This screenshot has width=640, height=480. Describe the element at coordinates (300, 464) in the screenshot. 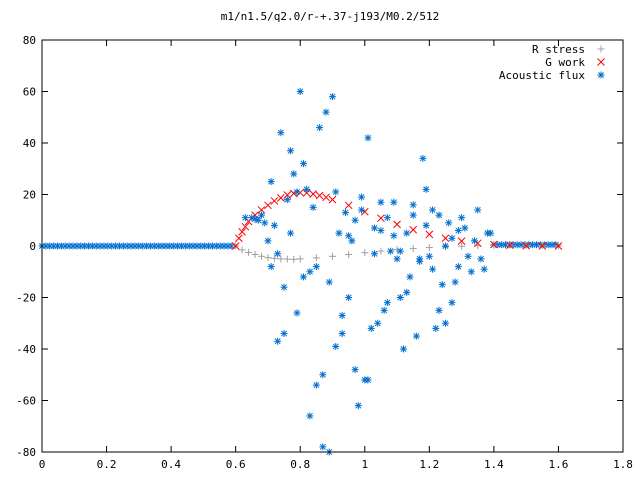

I see `x-tick-label: 0.8` at that location.